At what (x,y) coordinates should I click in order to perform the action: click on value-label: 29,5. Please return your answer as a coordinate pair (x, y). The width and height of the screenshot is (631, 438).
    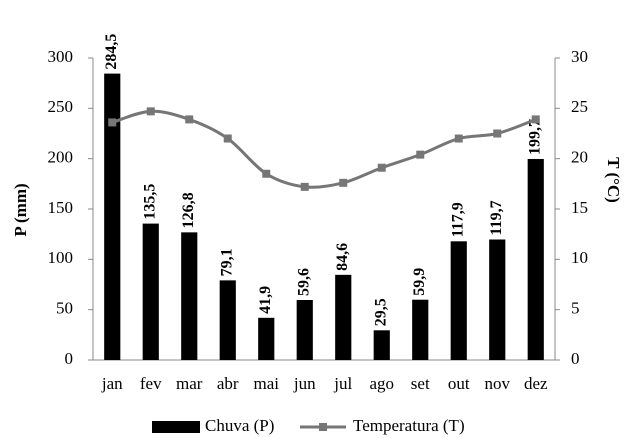
    Looking at the image, I should click on (380, 312).